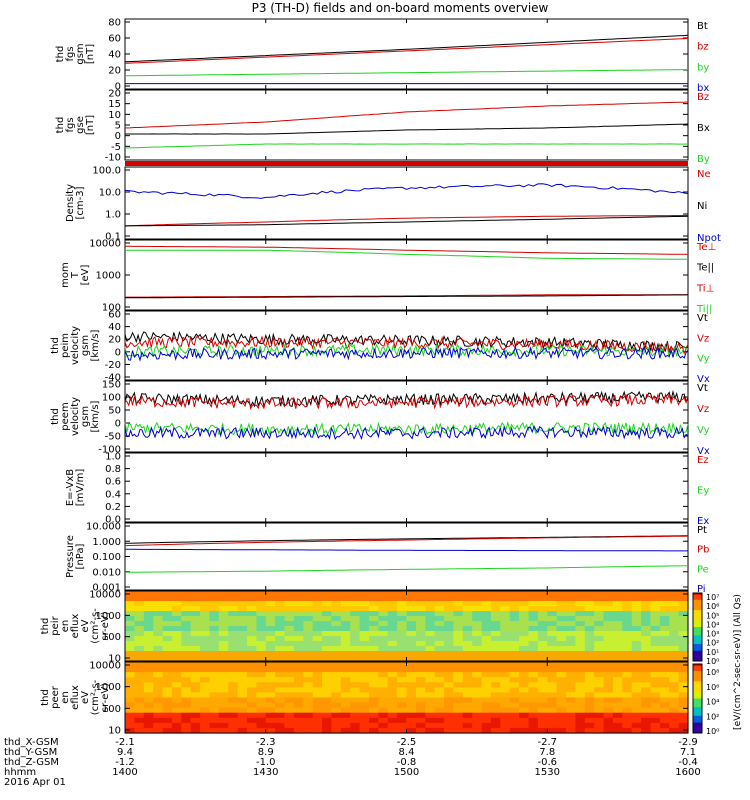 The image size is (750, 800). What do you see at coordinates (406, 191) in the screenshot?
I see `series-npot-line` at bounding box center [406, 191].